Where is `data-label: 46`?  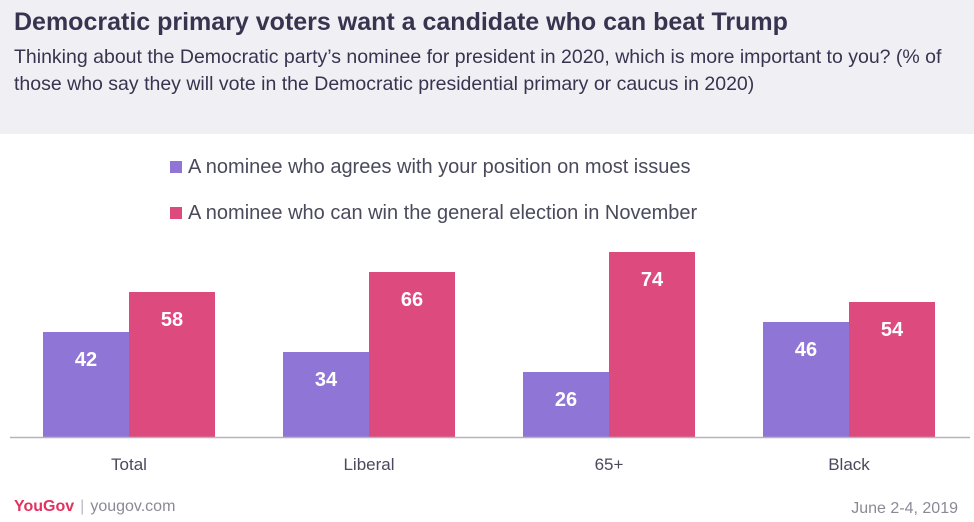
data-label: 46 is located at coordinates (806, 350).